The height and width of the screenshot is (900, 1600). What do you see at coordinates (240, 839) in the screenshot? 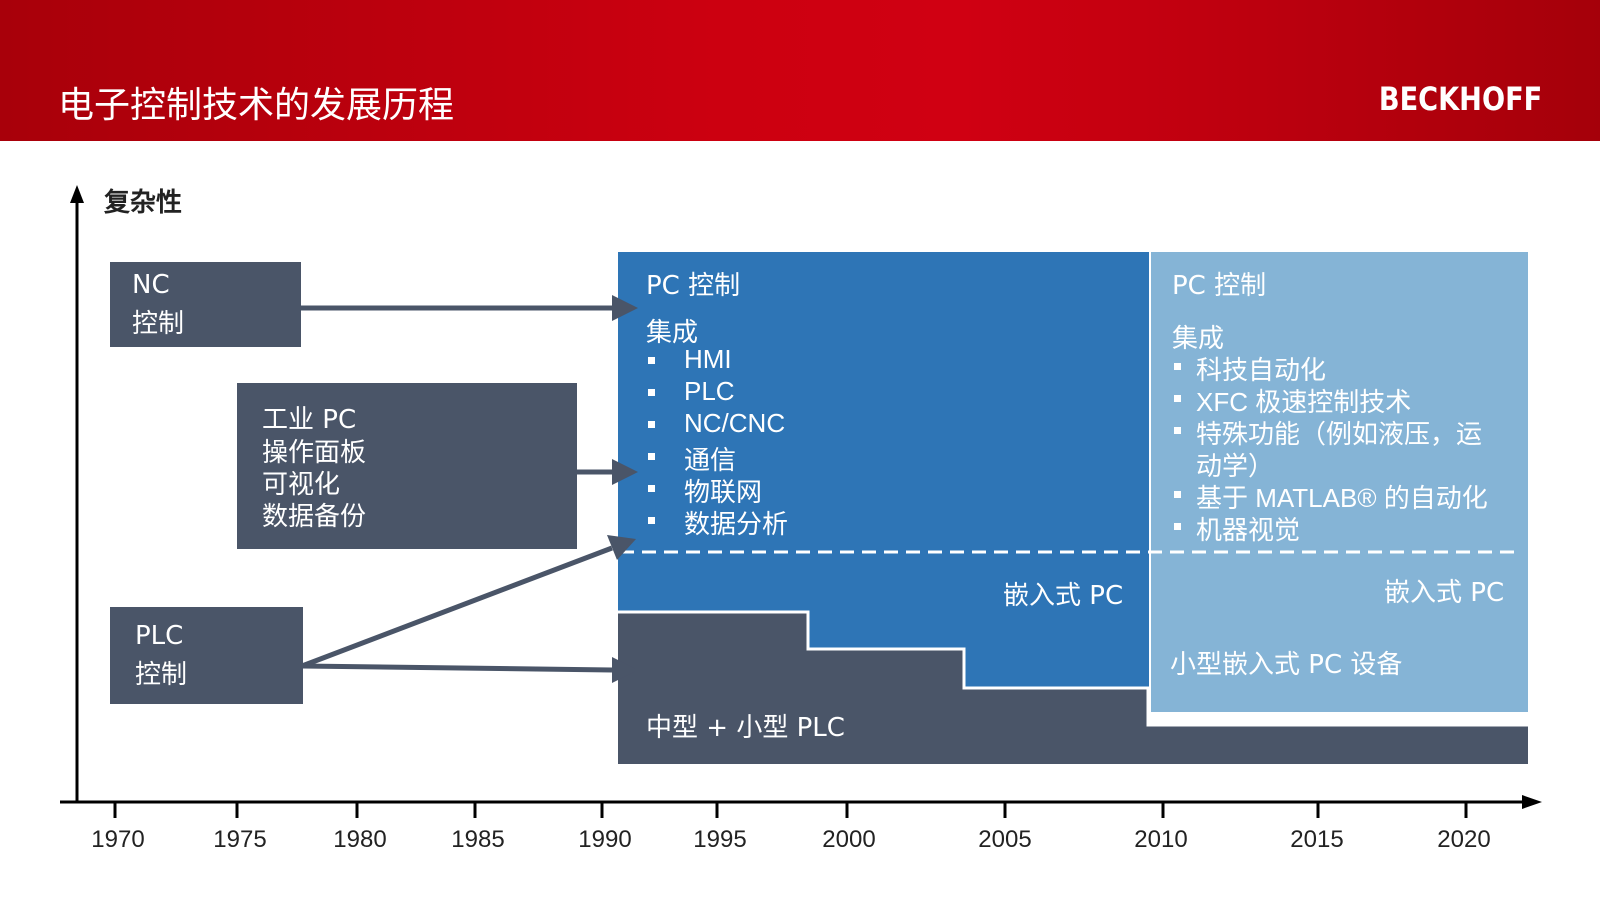
I see `x-tick-label: 1975` at bounding box center [240, 839].